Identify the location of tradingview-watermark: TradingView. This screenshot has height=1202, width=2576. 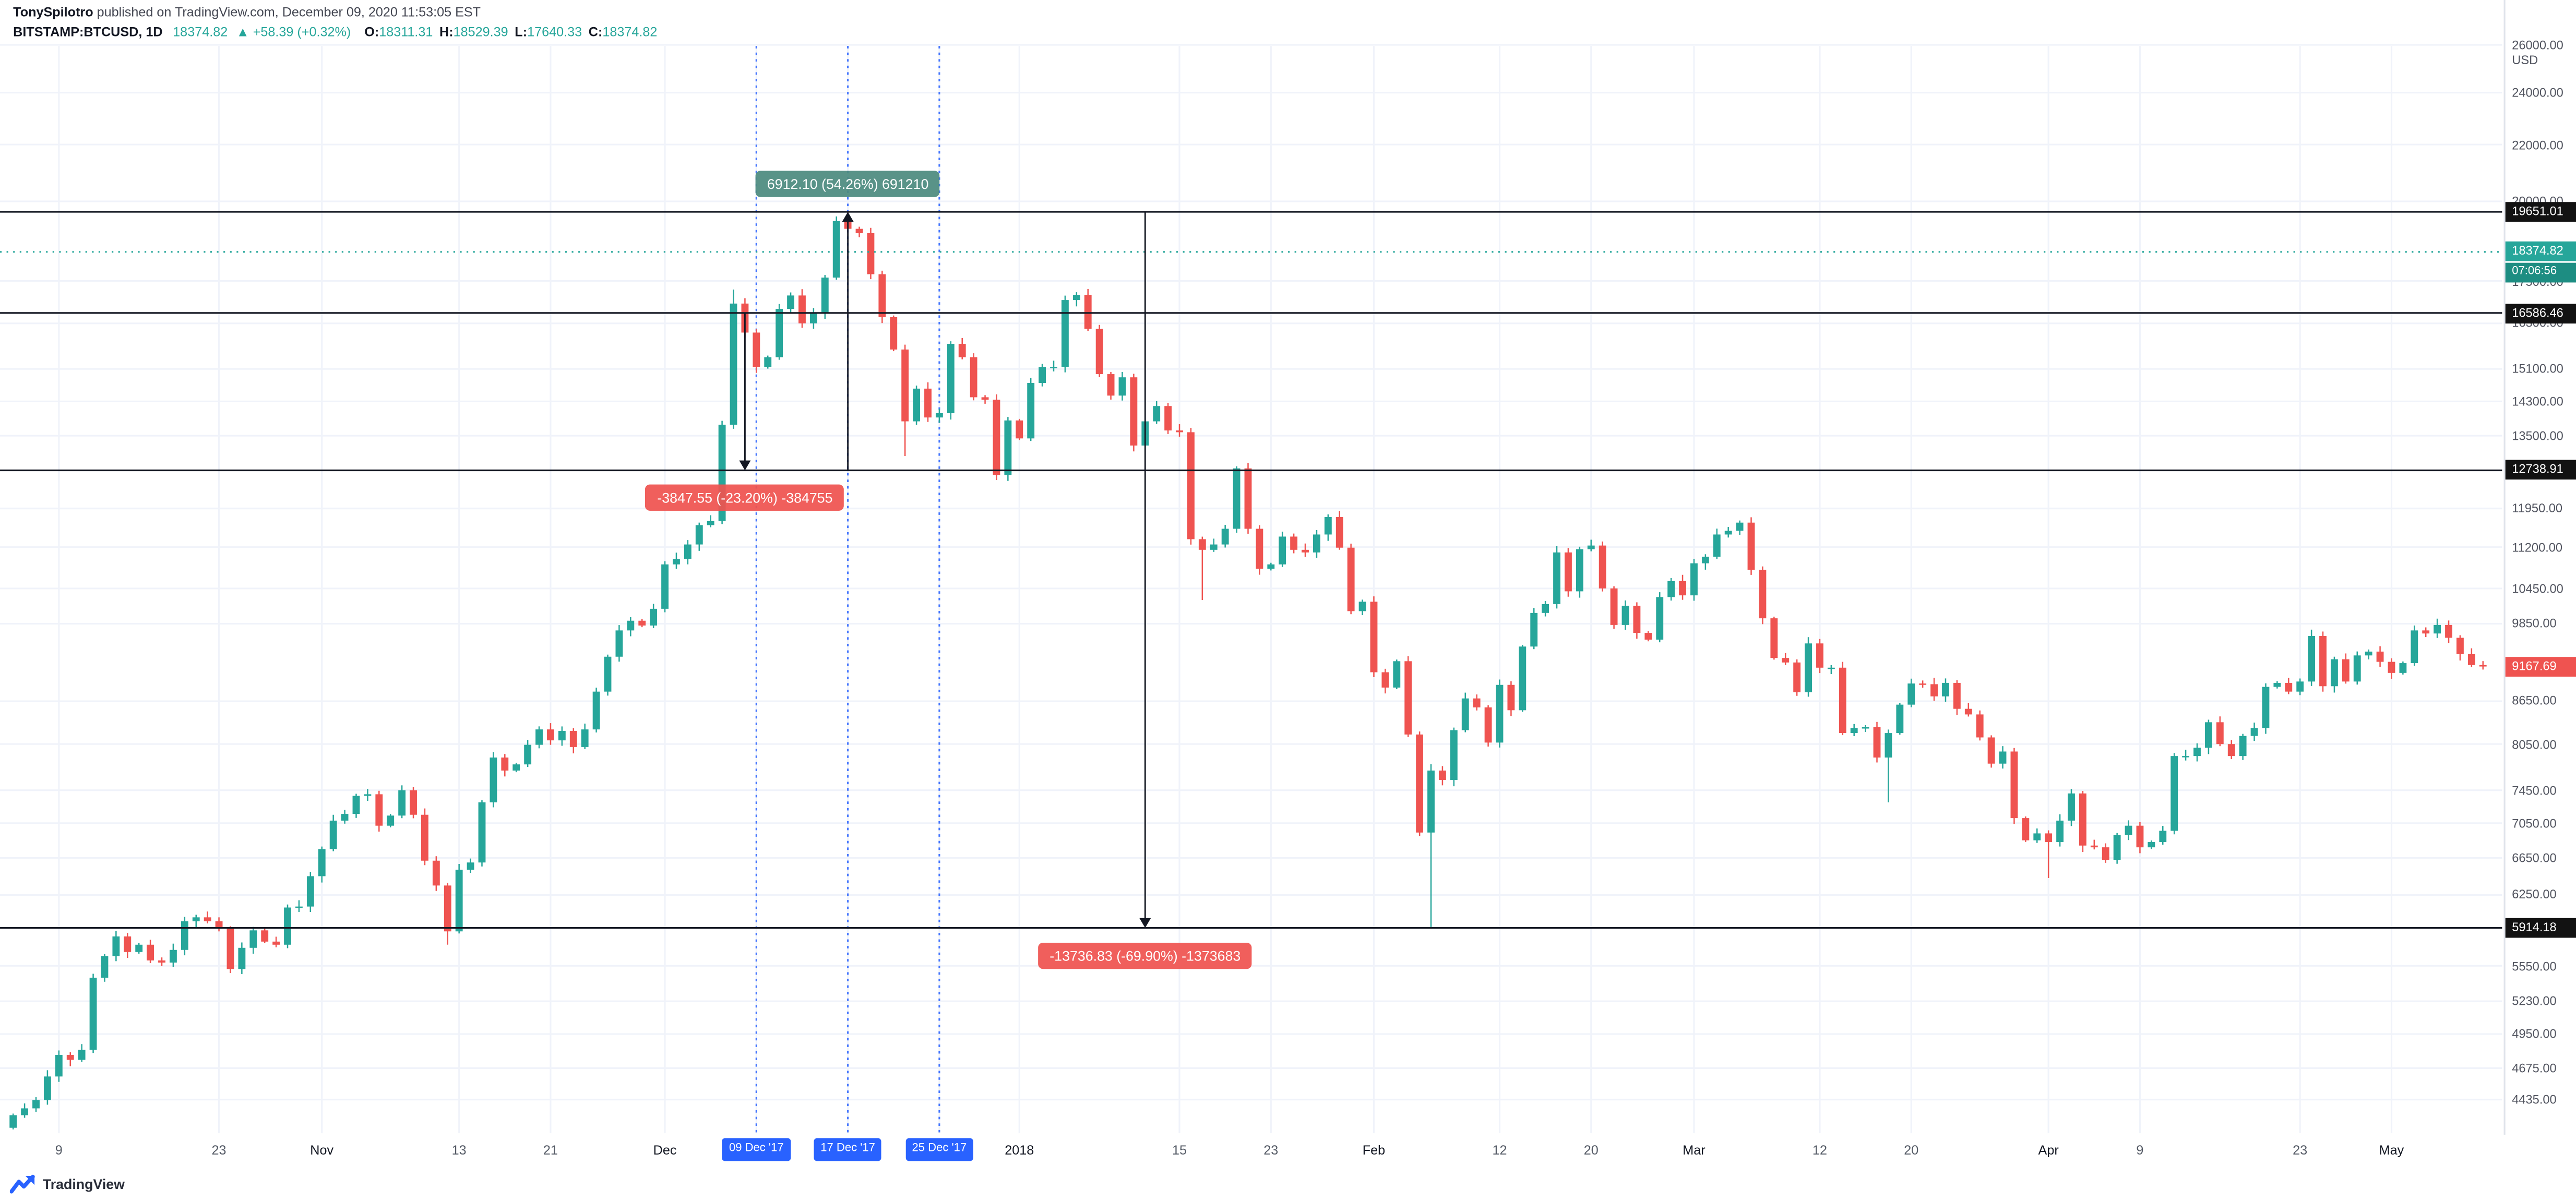
(67, 1184).